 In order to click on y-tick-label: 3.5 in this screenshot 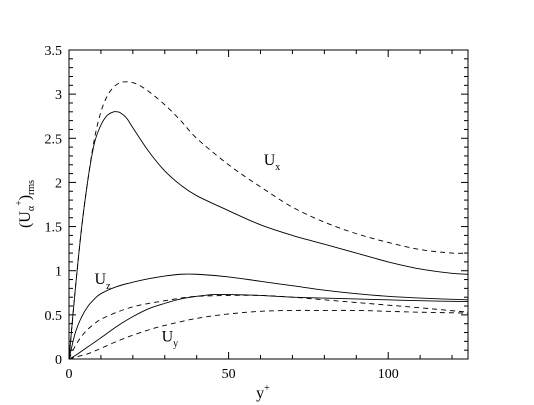, I will do `click(54, 51)`.